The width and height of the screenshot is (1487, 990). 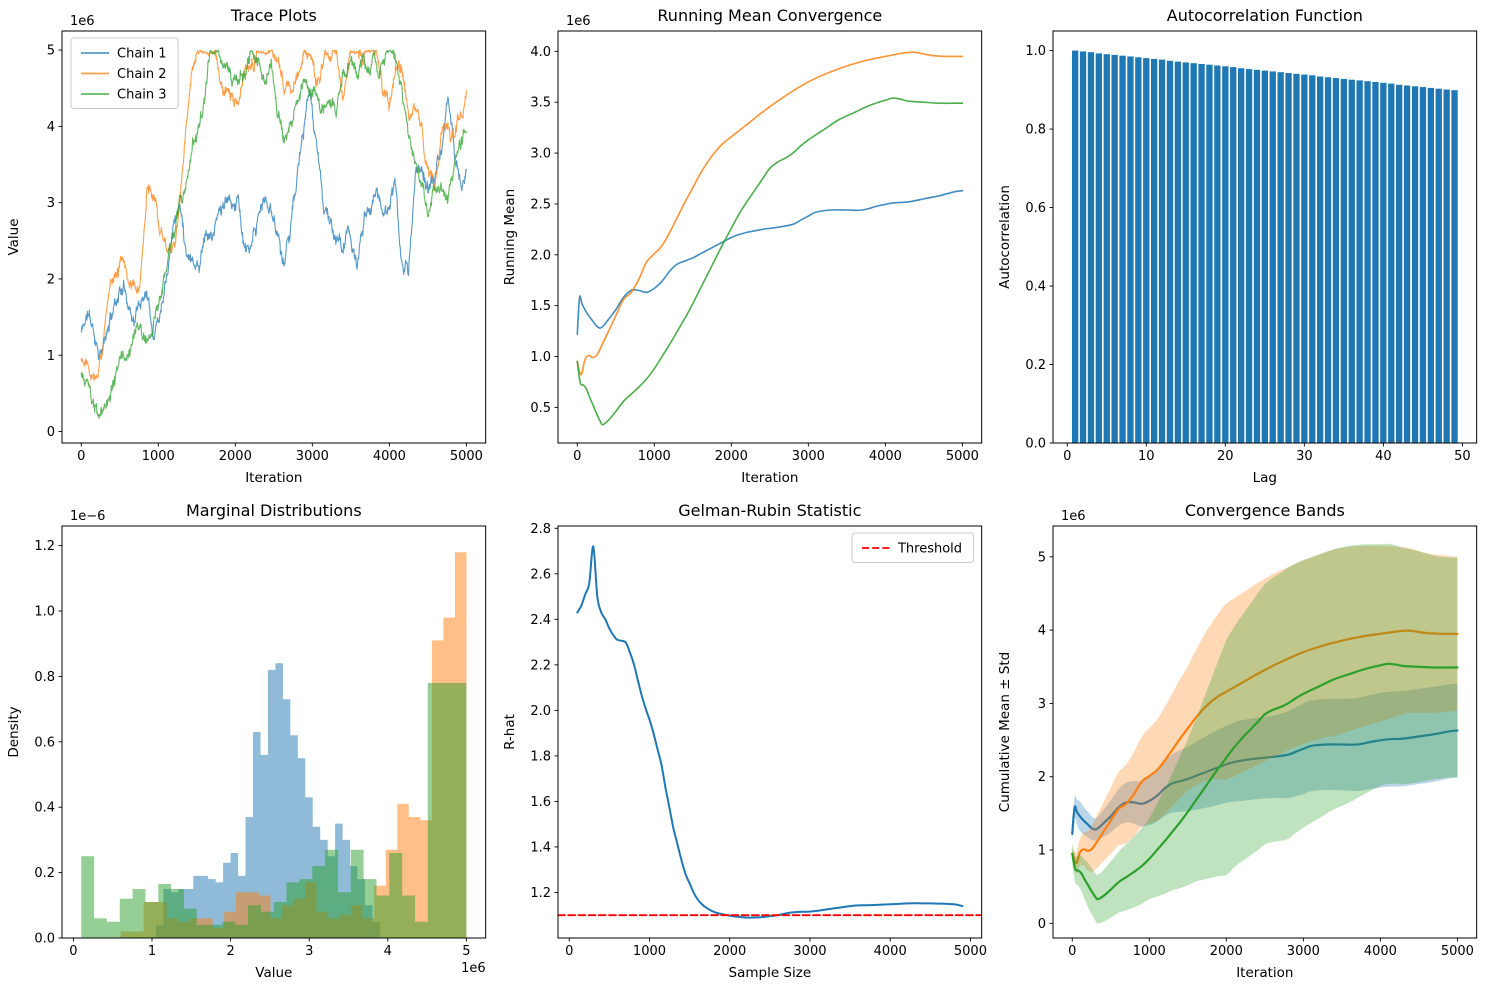 What do you see at coordinates (540, 574) in the screenshot?
I see `y-tick-label: 2.6` at bounding box center [540, 574].